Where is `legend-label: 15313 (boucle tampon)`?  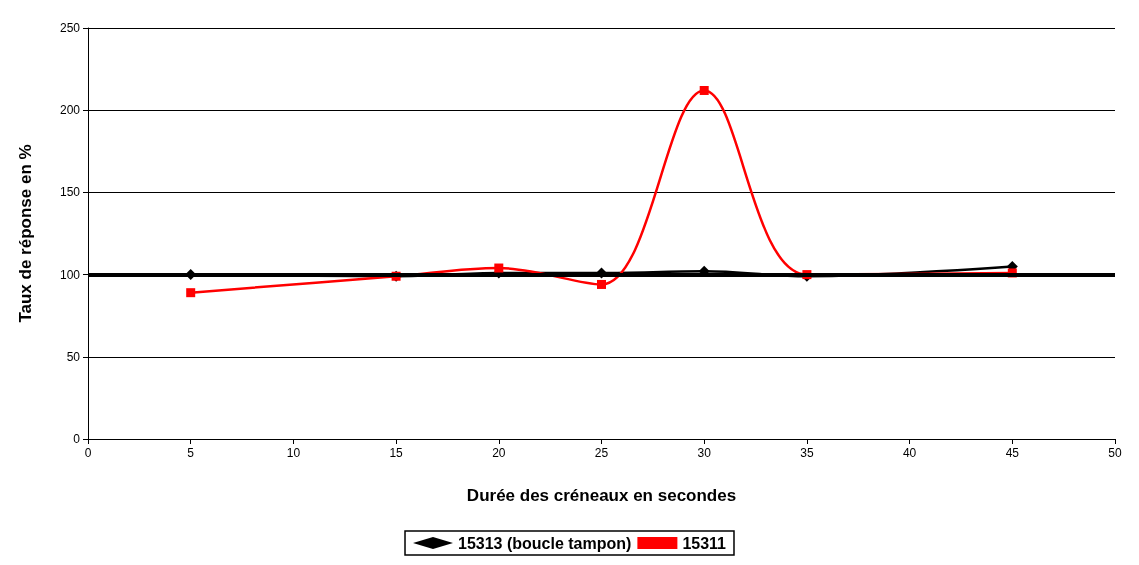 legend-label: 15313 (boucle tampon) is located at coordinates (545, 543).